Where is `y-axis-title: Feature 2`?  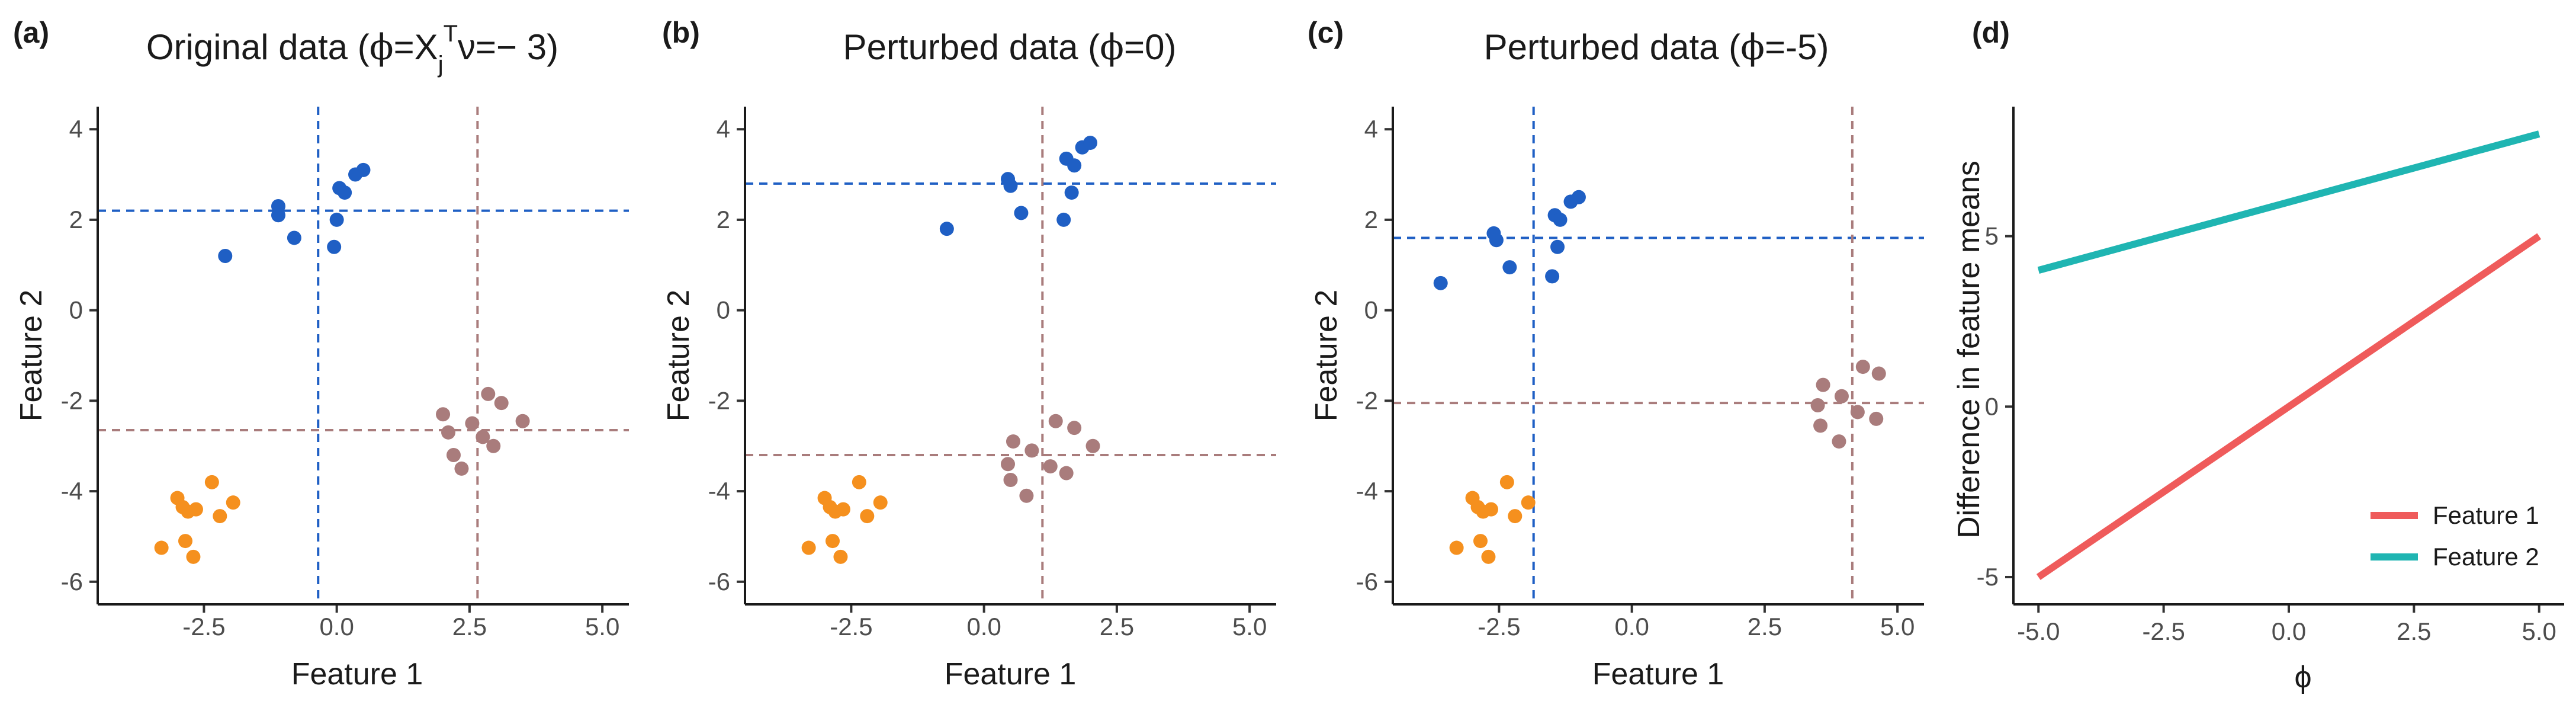
y-axis-title: Feature 2 is located at coordinates (678, 356).